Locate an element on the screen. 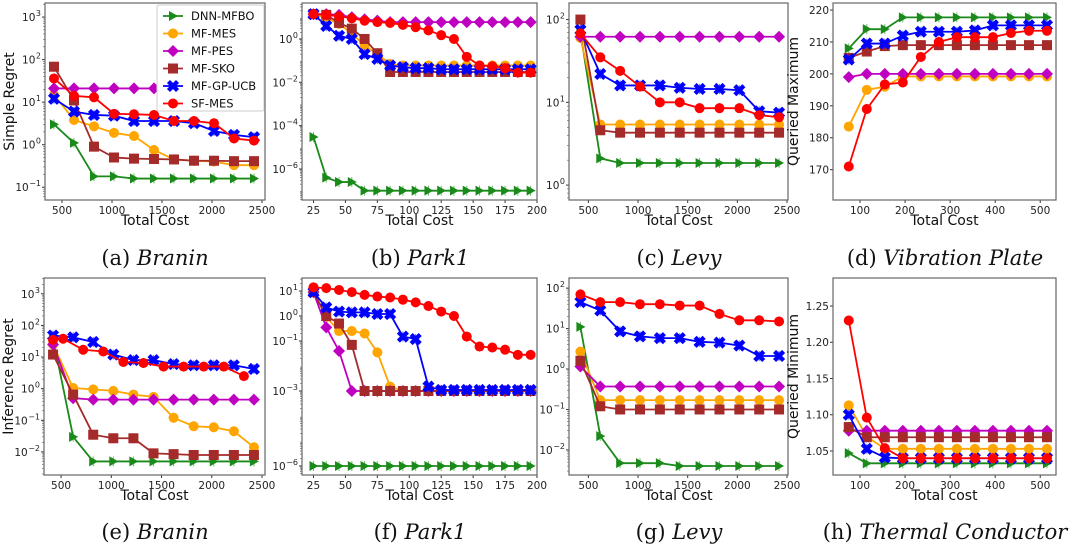  caption-h: (h) Thermal Conductor is located at coordinates (945, 532).